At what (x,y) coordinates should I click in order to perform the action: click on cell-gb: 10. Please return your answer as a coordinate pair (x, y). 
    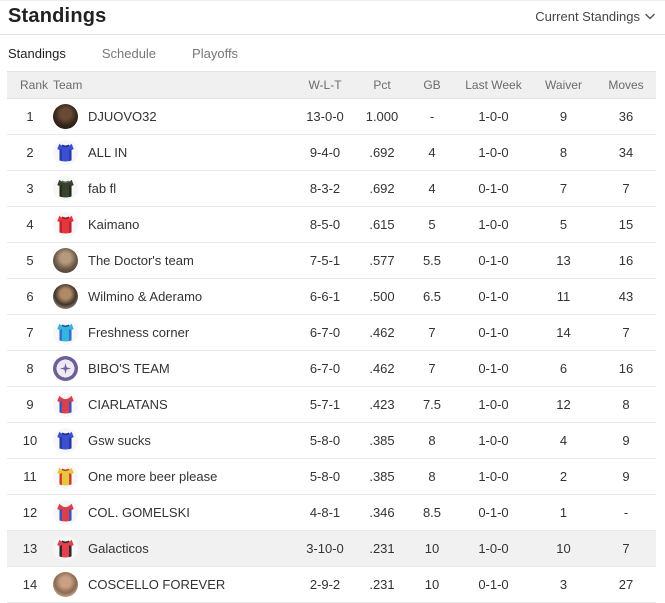
    Looking at the image, I should click on (432, 548).